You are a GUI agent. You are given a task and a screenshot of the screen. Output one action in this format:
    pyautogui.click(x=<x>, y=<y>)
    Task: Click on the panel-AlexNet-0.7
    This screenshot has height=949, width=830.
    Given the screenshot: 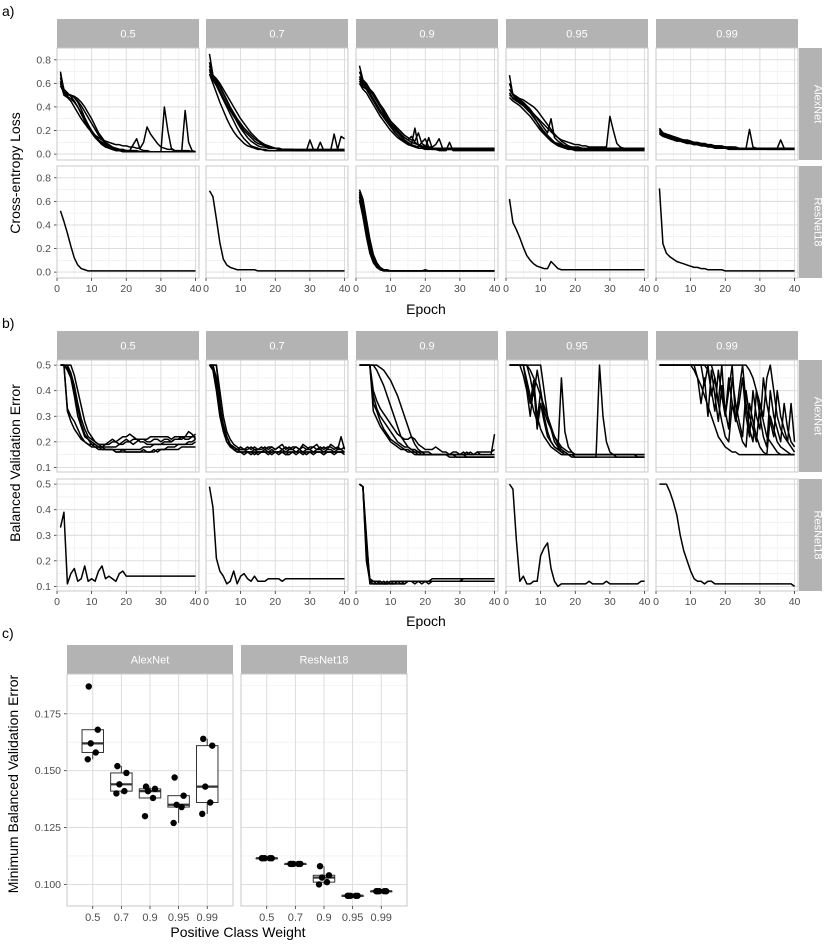 What is the action you would take?
    pyautogui.click(x=277, y=104)
    